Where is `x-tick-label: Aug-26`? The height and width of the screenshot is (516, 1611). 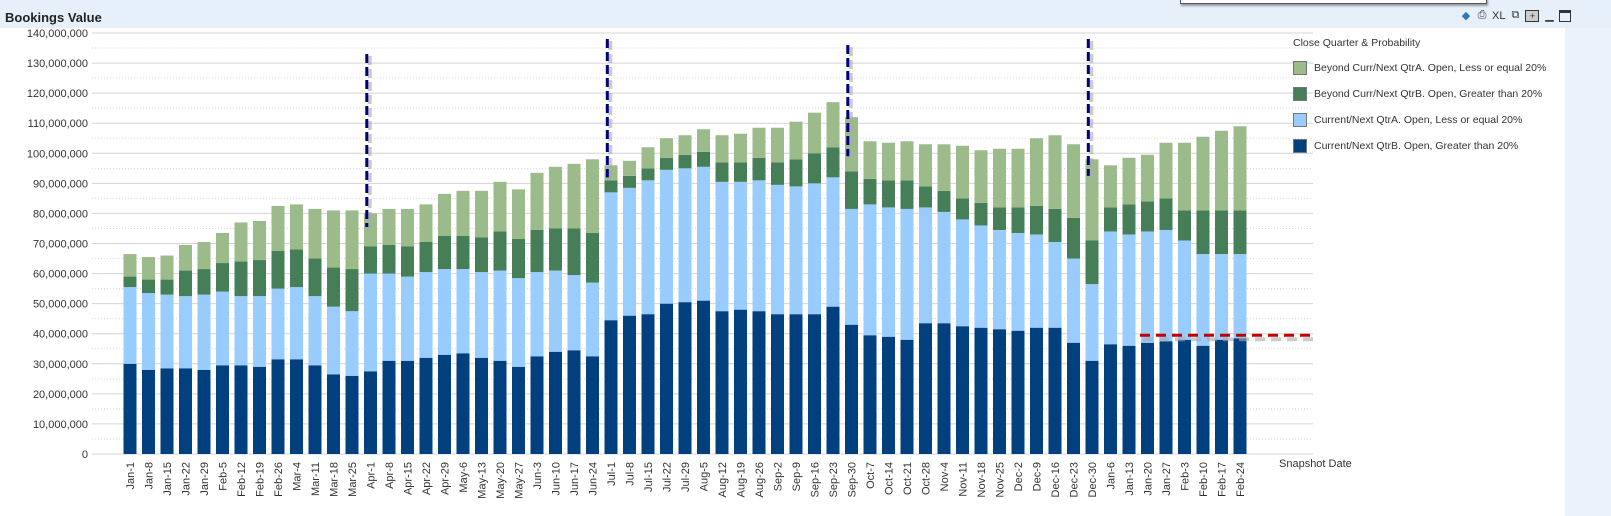
x-tick-label: Aug-26 is located at coordinates (760, 479).